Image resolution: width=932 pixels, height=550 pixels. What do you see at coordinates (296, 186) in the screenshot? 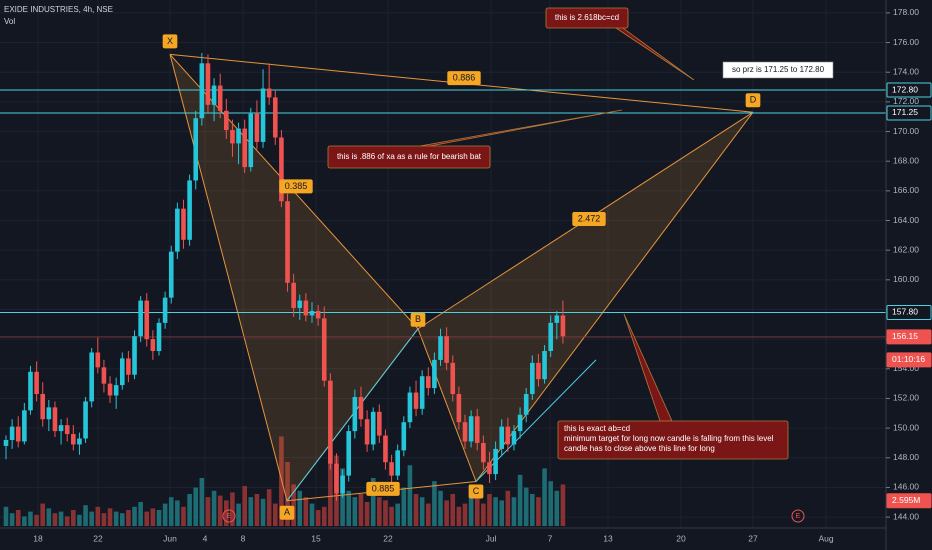
I see `ratio-xab: 0.385` at bounding box center [296, 186].